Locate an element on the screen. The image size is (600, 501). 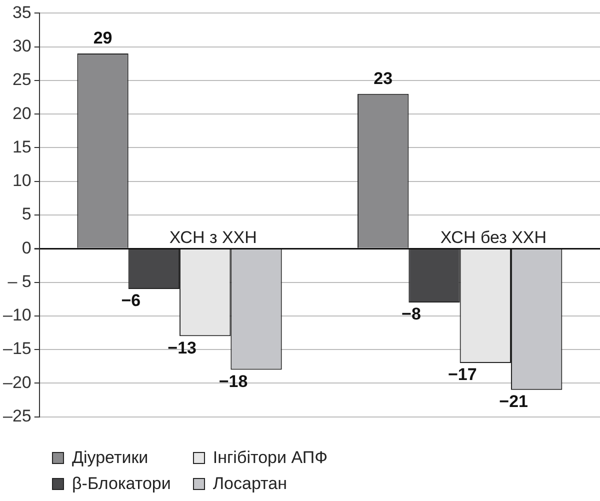
data-label: 23 is located at coordinates (383, 78).